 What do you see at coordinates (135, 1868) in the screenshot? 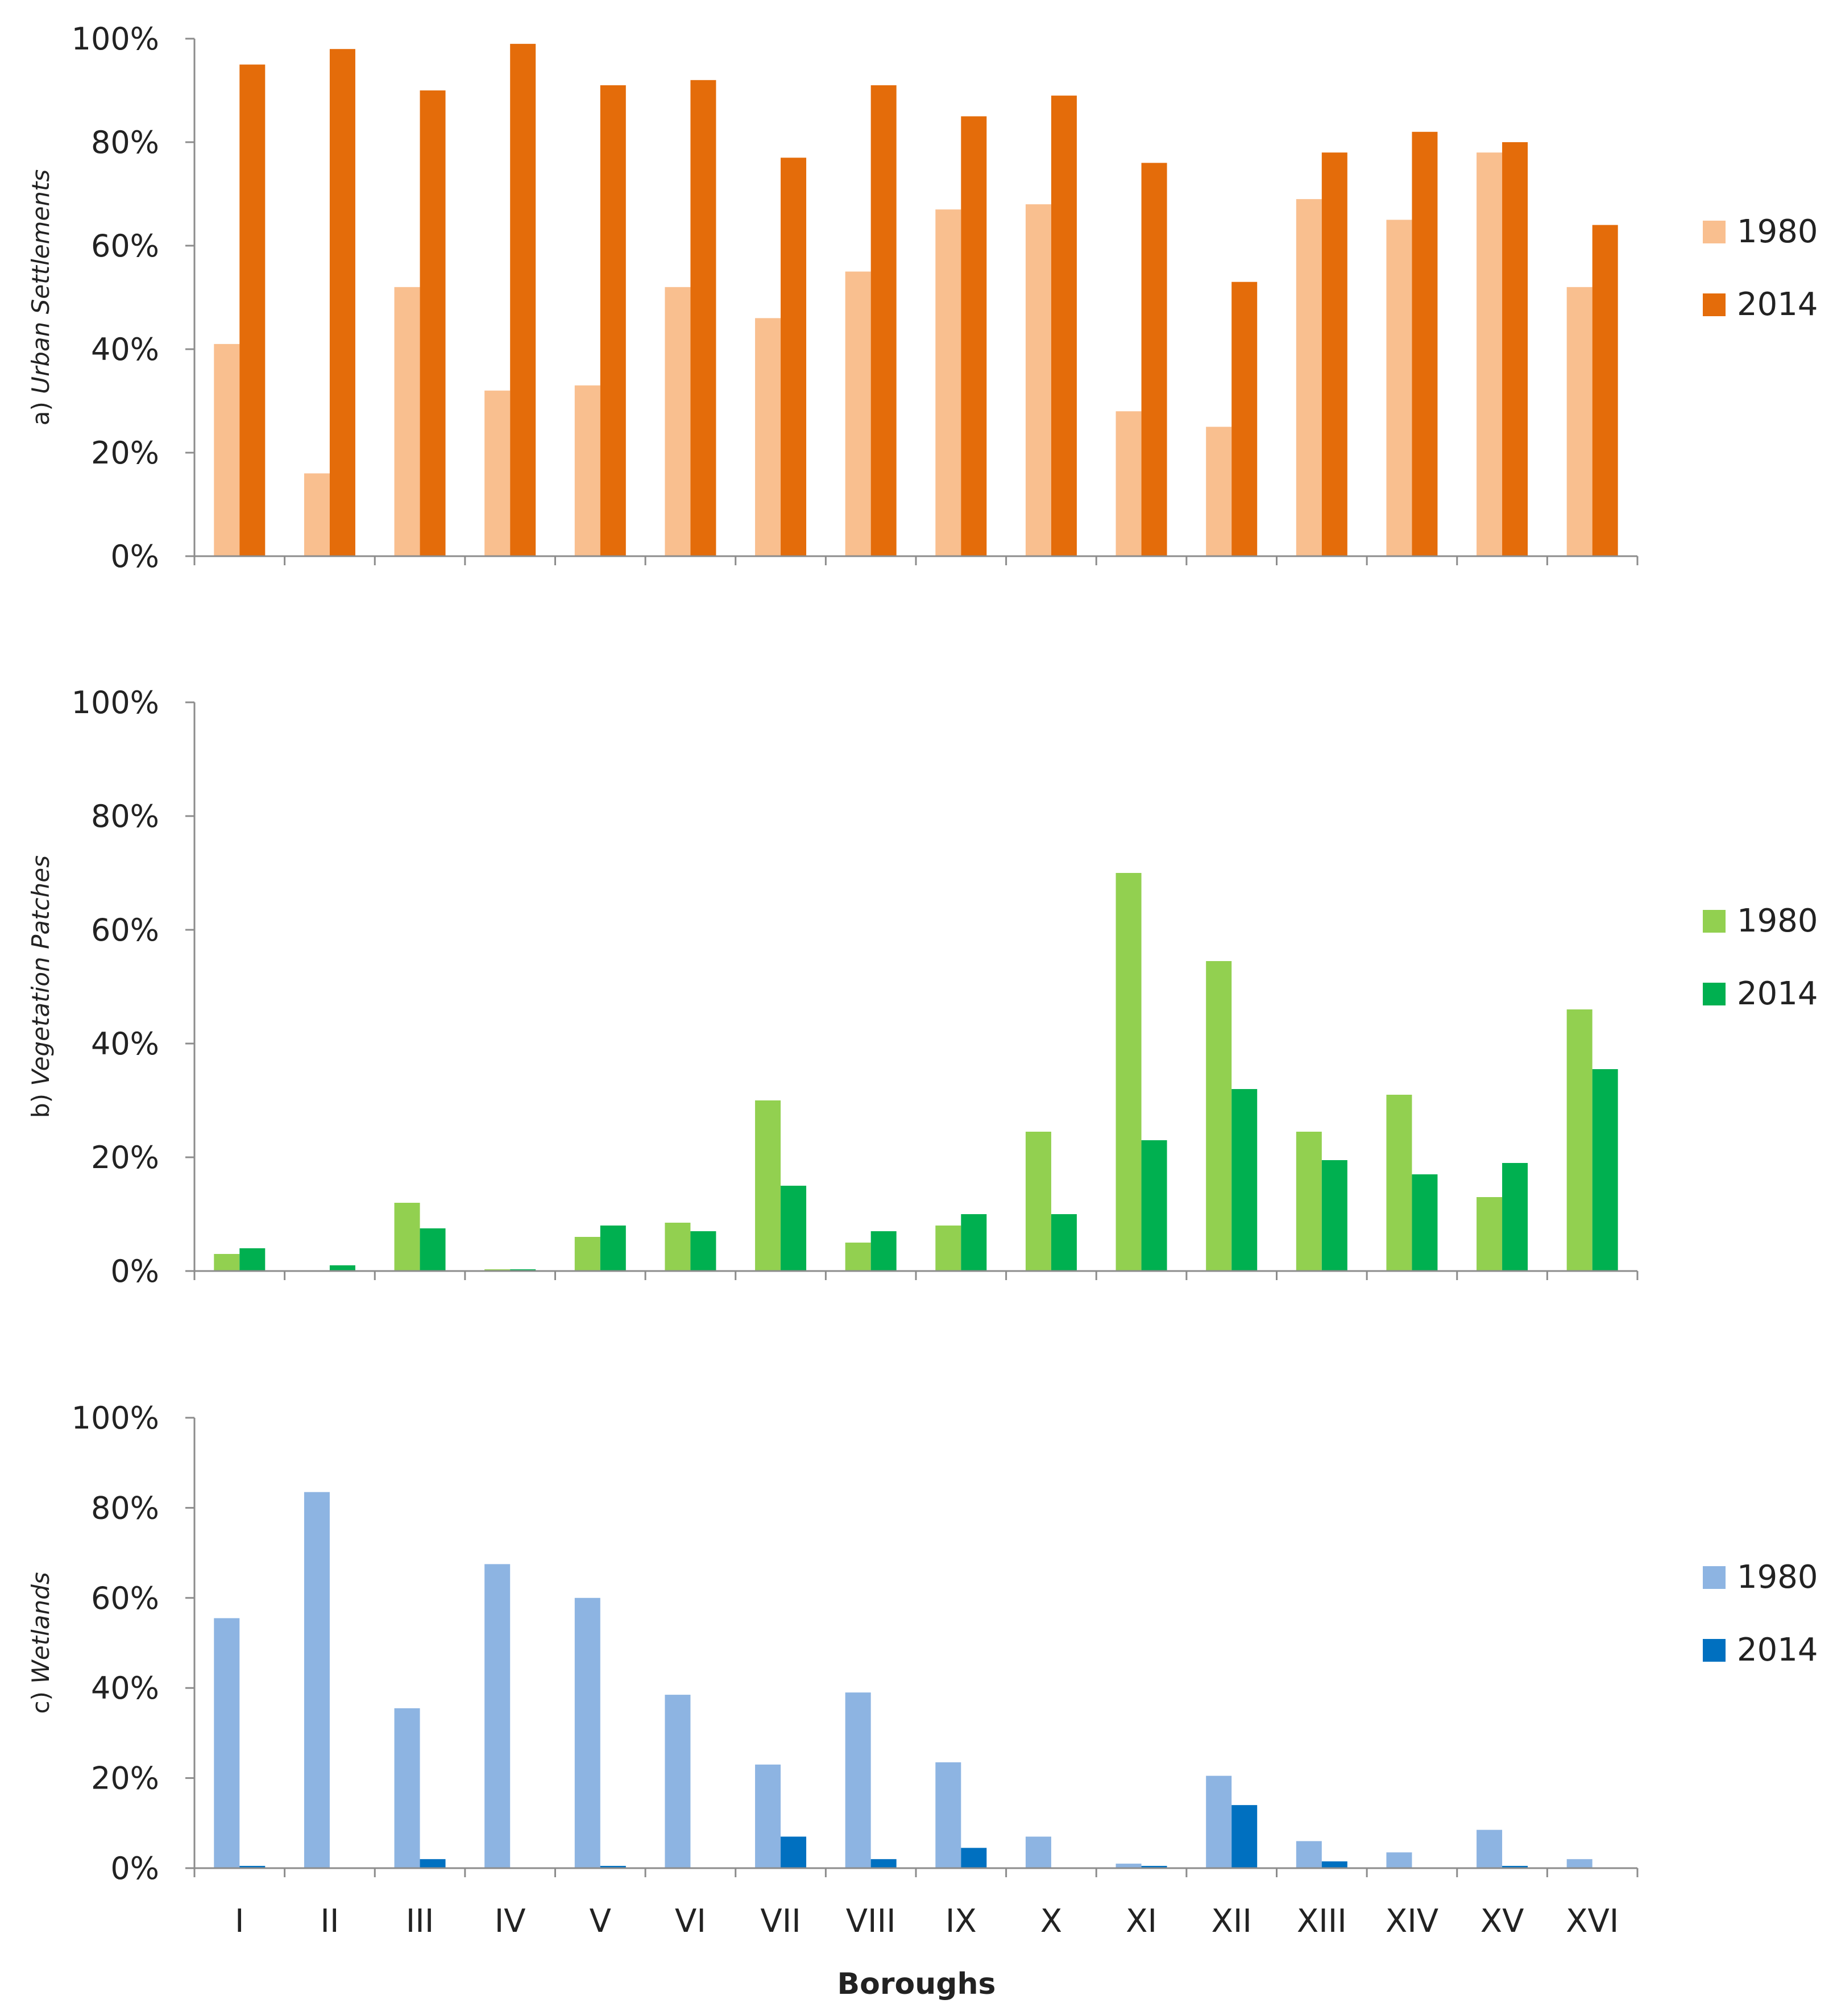
I see `y-tick-label: 0%` at bounding box center [135, 1868].